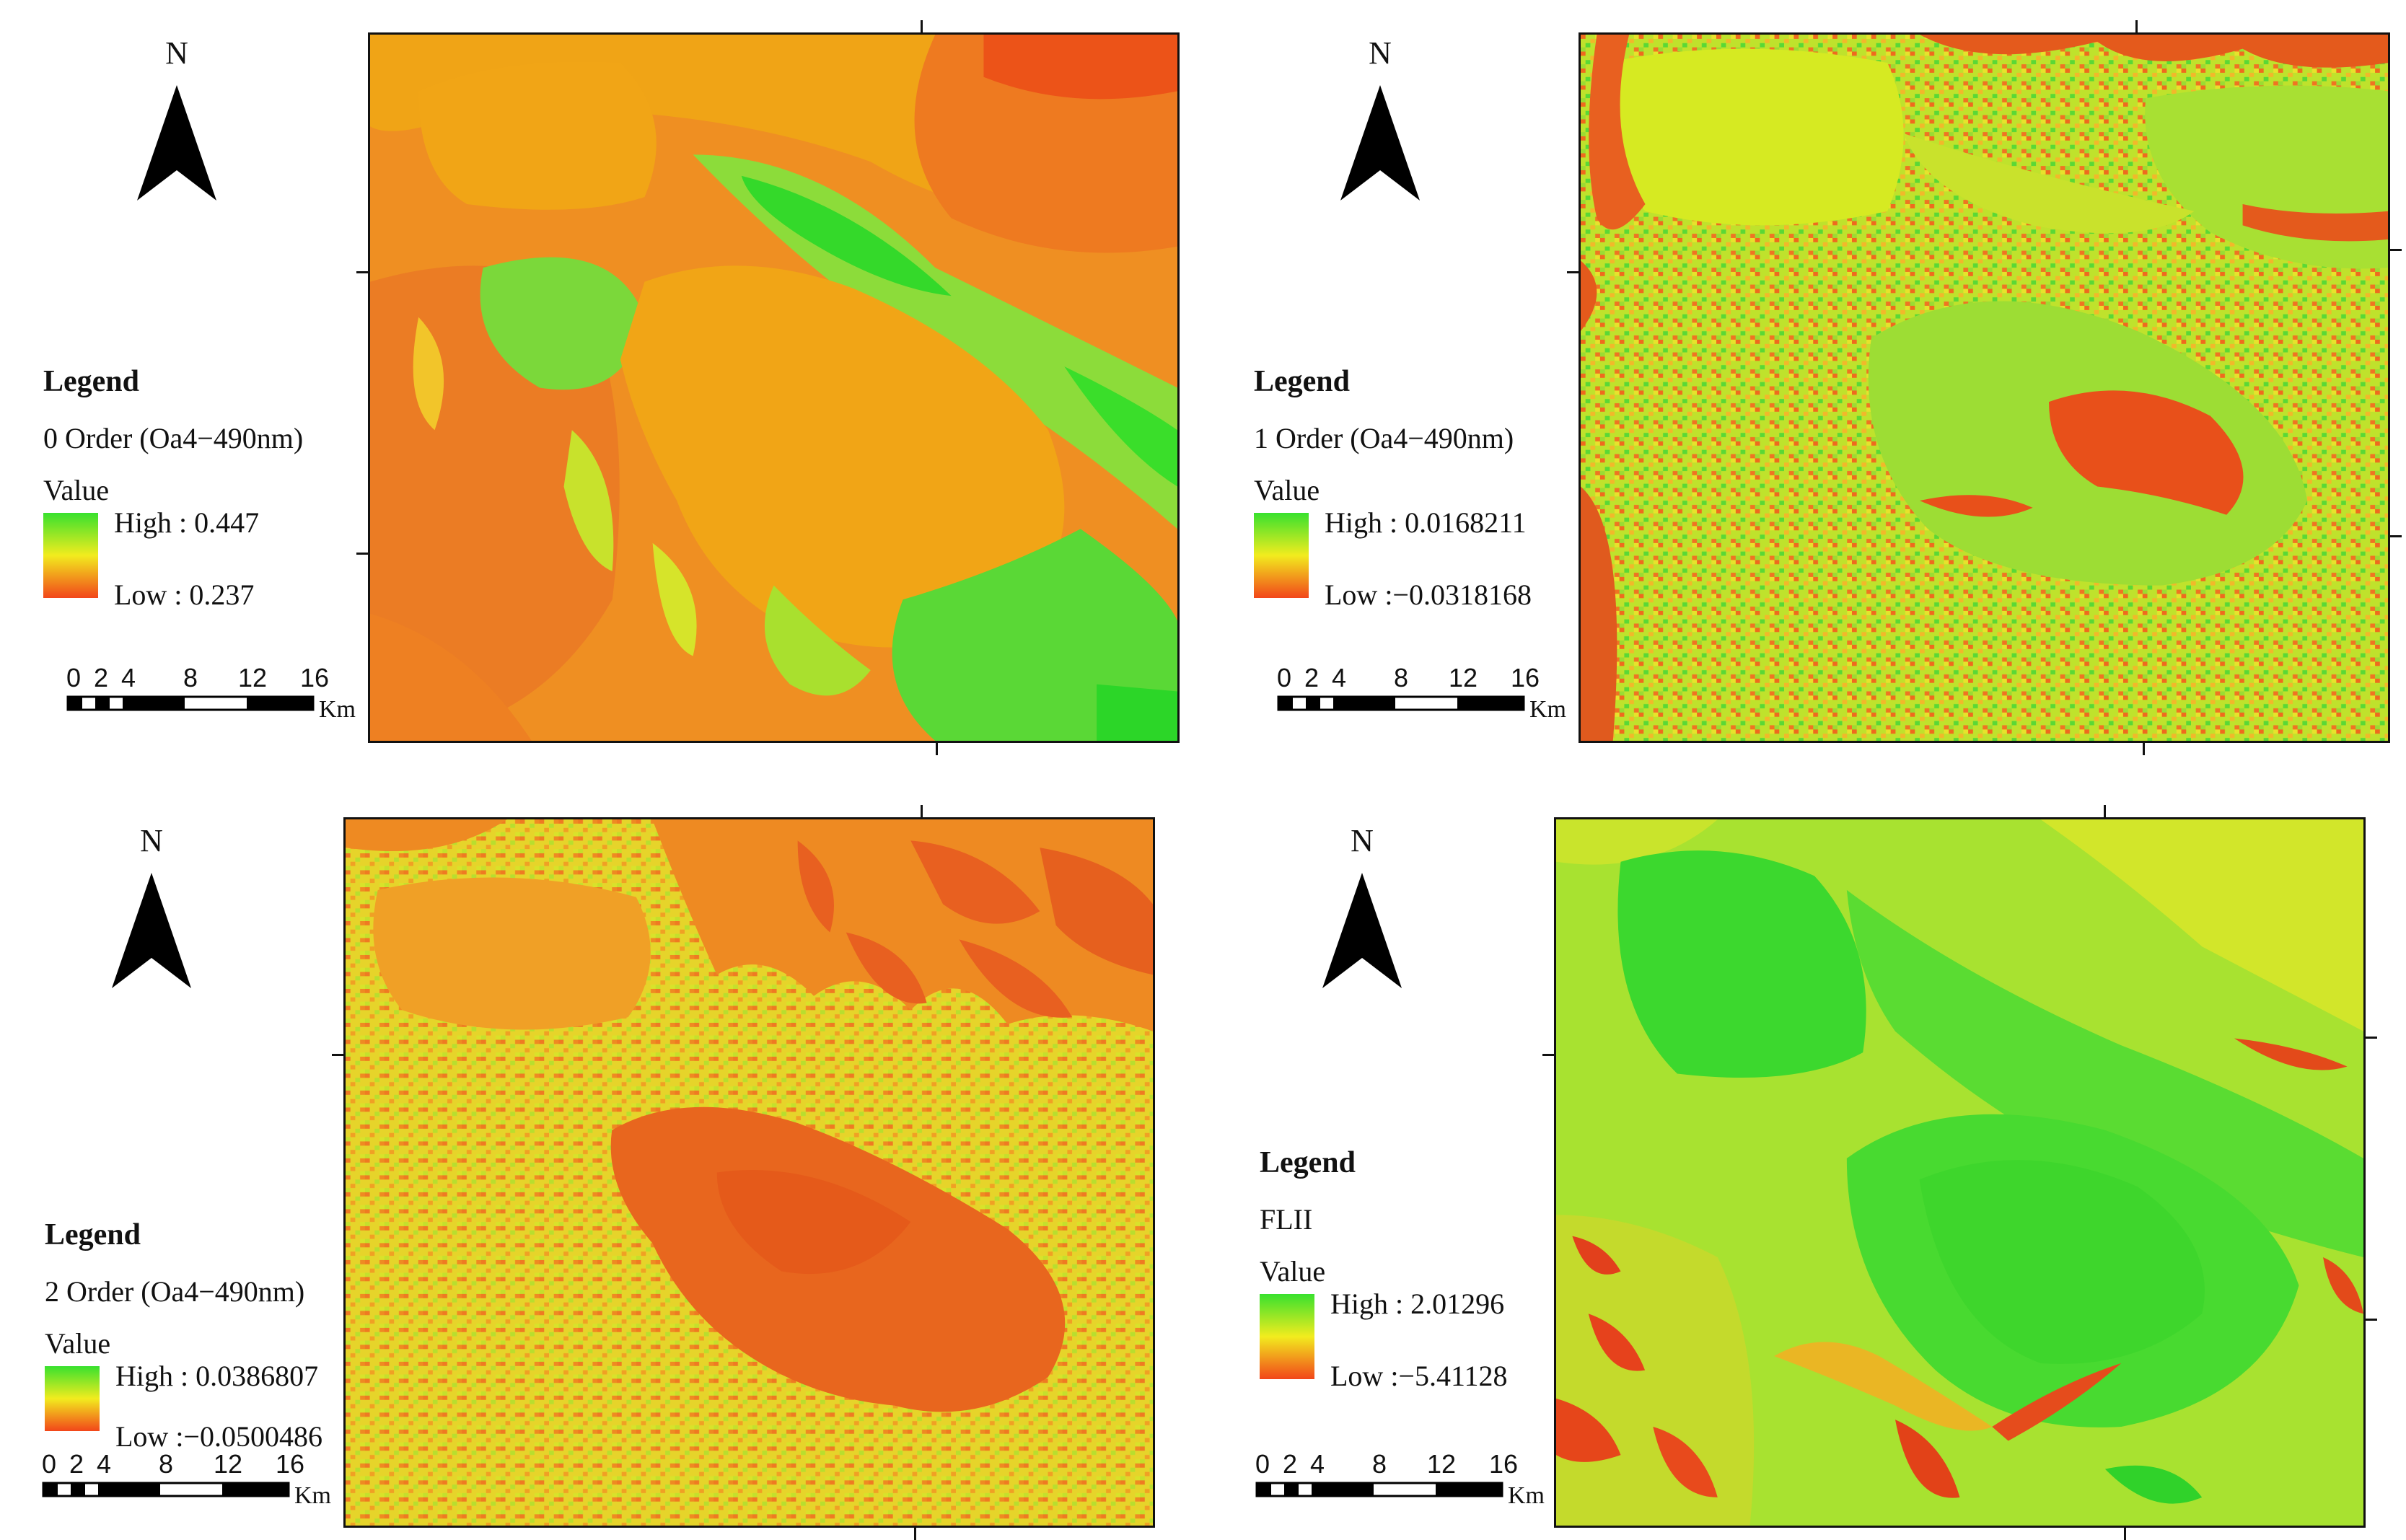 Image resolution: width=2406 pixels, height=1540 pixels. I want to click on legend-color-ramp-row: High : 0.0168211 Low :−0.0318168, so click(1427, 559).